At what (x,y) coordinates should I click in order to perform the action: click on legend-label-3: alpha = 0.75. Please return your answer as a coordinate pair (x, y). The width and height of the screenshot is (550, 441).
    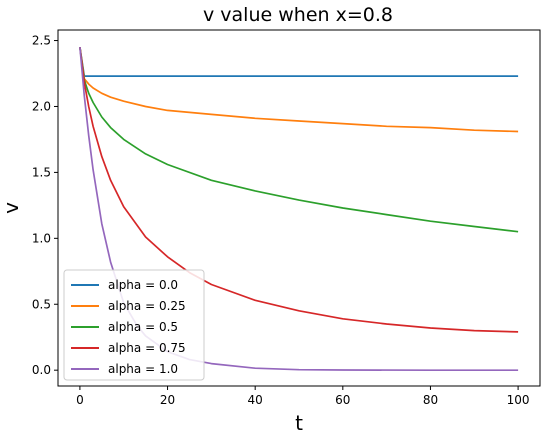
    Looking at the image, I should click on (147, 348).